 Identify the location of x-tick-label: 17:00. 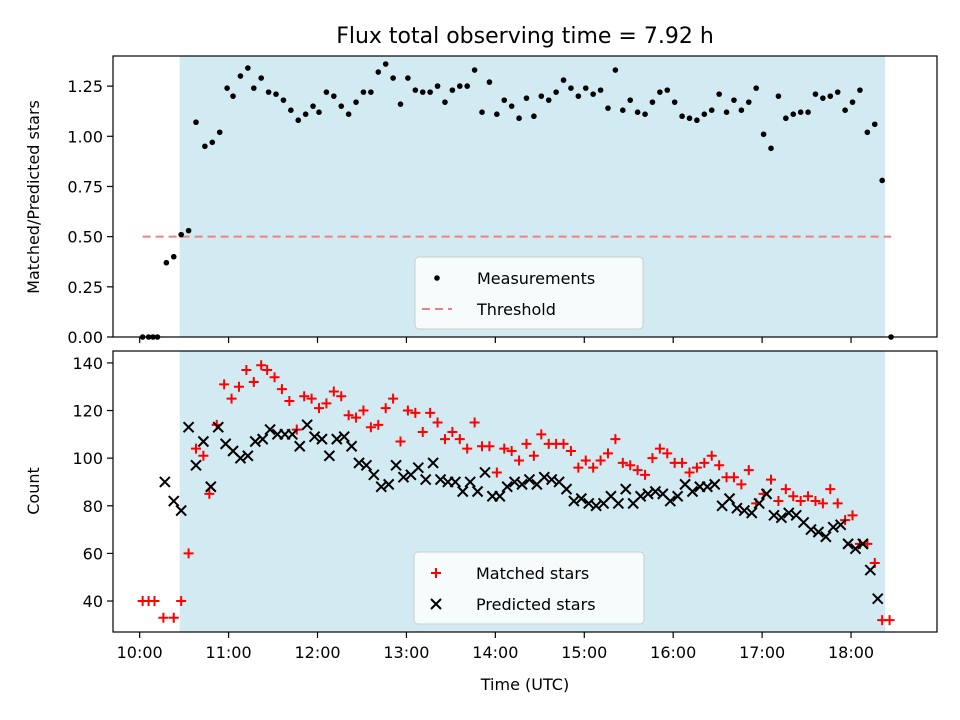
(762, 652).